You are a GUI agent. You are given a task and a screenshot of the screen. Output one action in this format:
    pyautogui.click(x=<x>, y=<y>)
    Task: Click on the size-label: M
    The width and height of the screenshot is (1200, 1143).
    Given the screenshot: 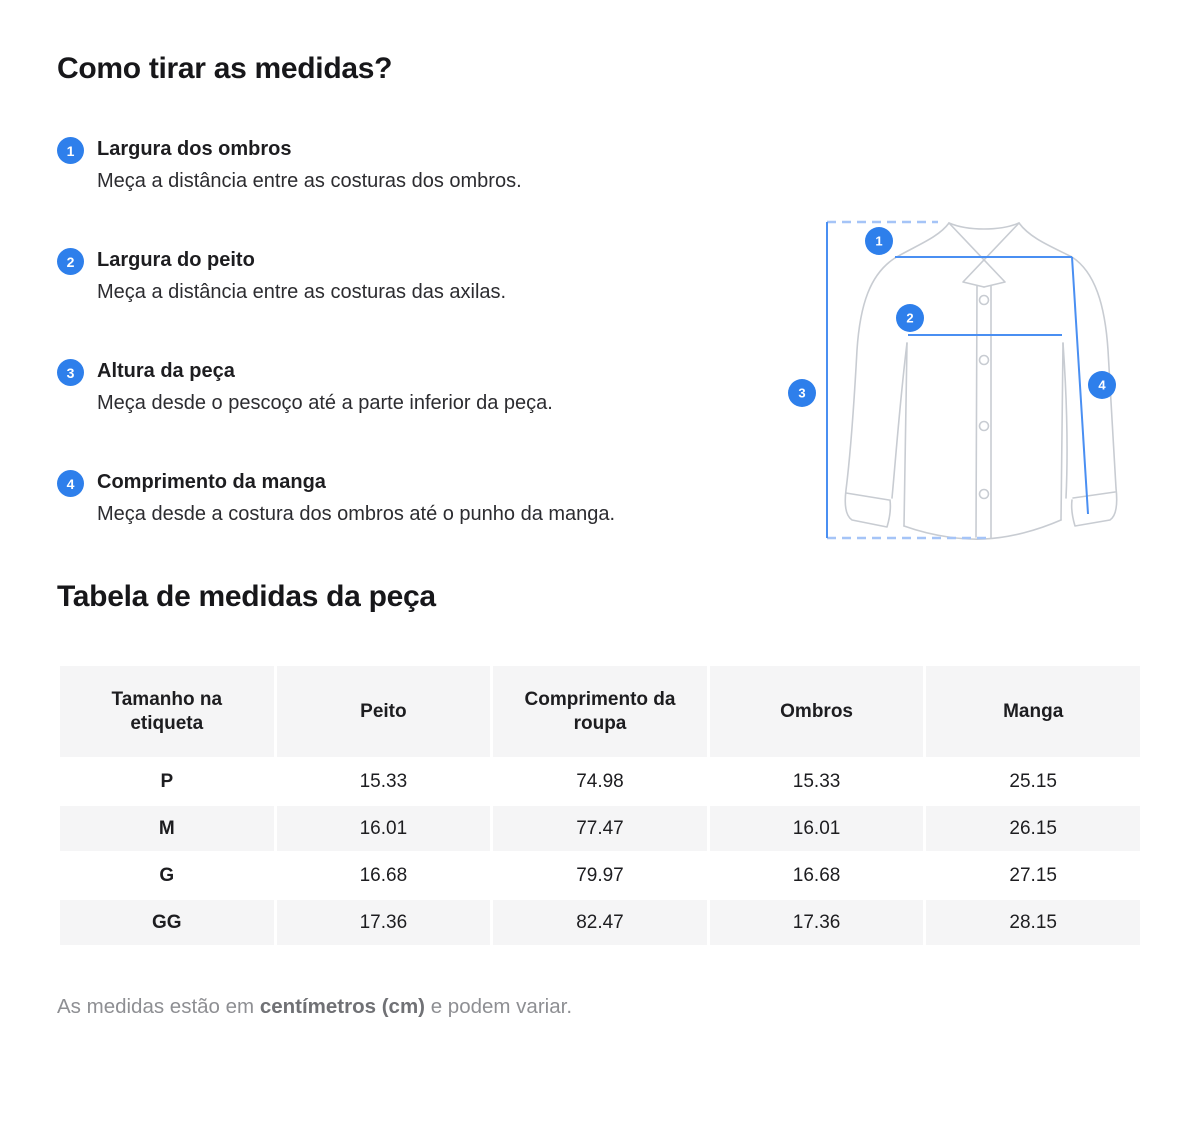 What is the action you would take?
    pyautogui.click(x=167, y=828)
    